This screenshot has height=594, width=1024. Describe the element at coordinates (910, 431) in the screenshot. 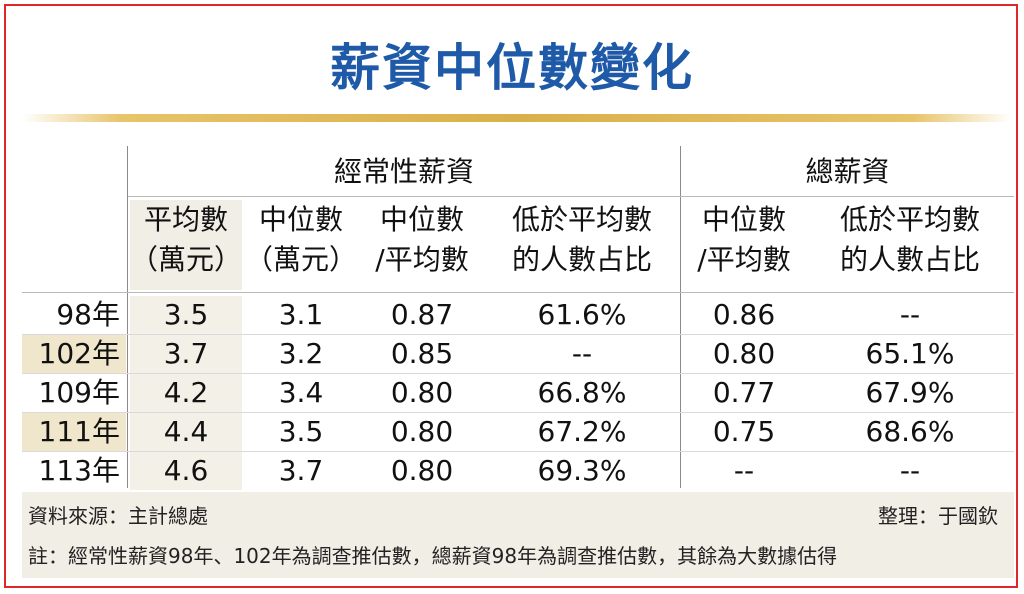

I see `table-cell: 68.6%` at that location.